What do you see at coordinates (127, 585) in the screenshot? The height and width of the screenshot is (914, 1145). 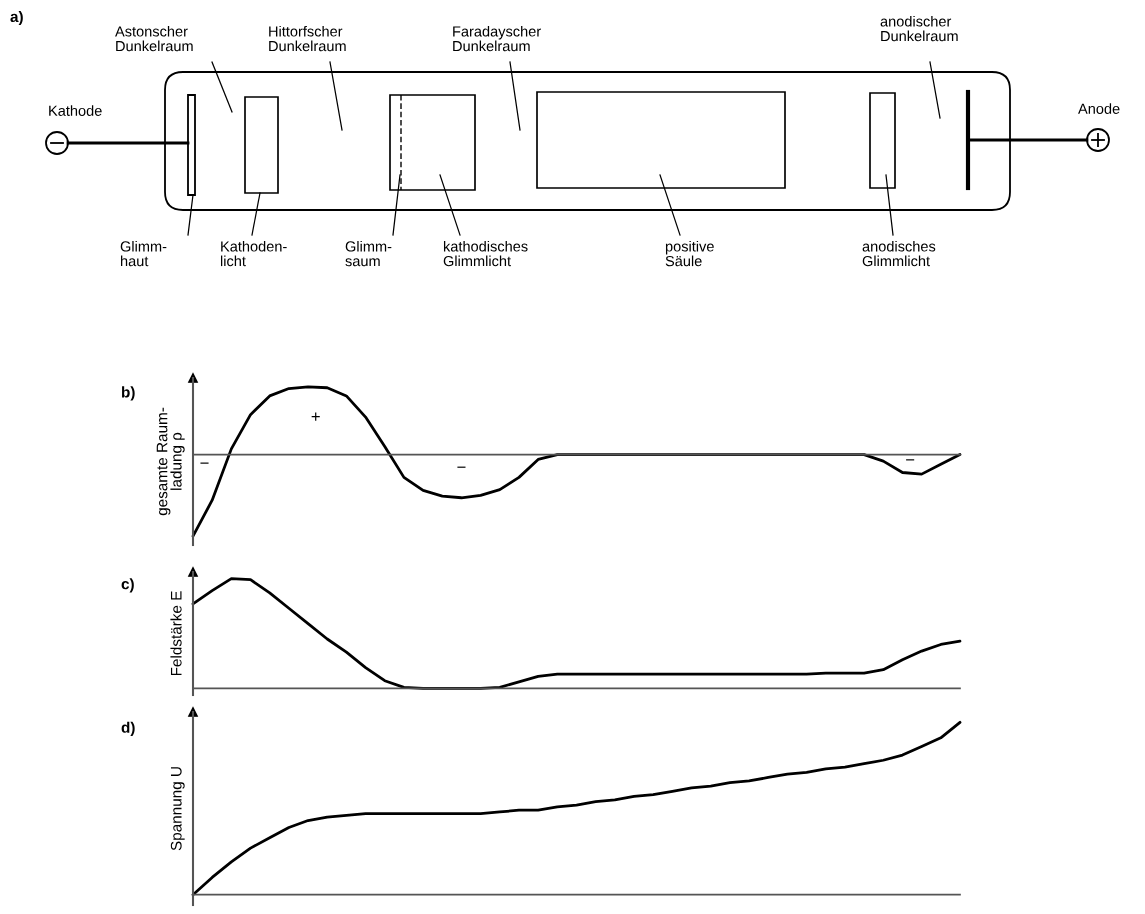 I see `chart-title: c)` at bounding box center [127, 585].